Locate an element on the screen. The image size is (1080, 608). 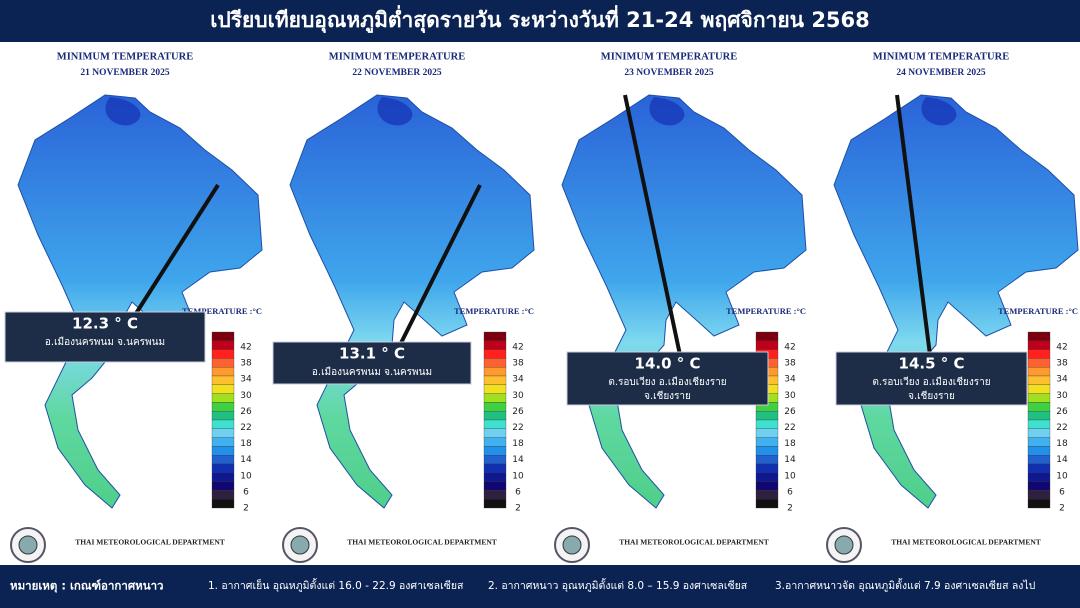
note-bar is located at coordinates (540, 586).